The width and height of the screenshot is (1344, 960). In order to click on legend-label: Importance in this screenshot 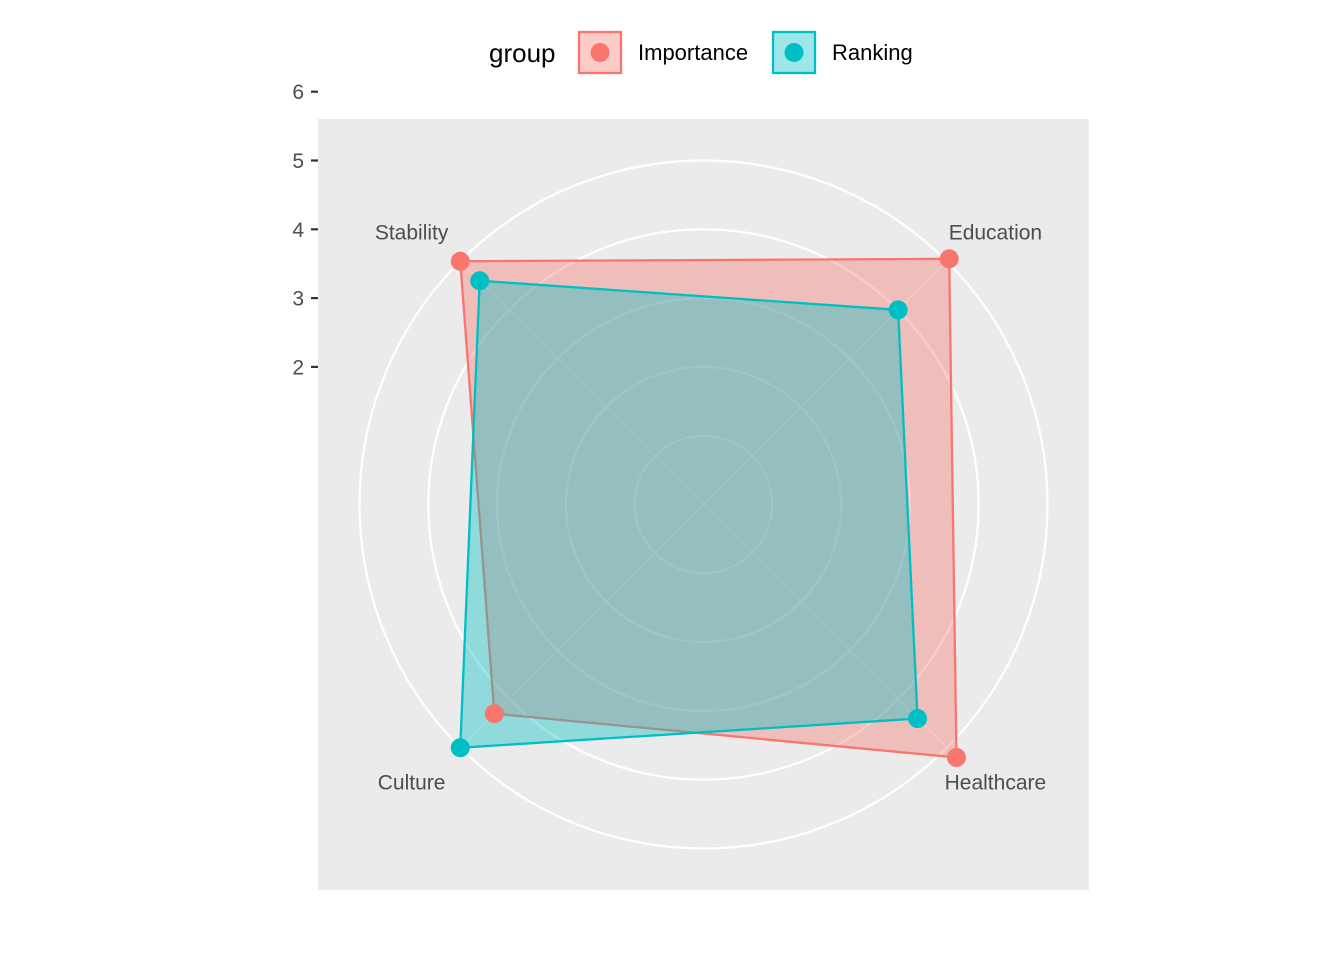, I will do `click(693, 52)`.